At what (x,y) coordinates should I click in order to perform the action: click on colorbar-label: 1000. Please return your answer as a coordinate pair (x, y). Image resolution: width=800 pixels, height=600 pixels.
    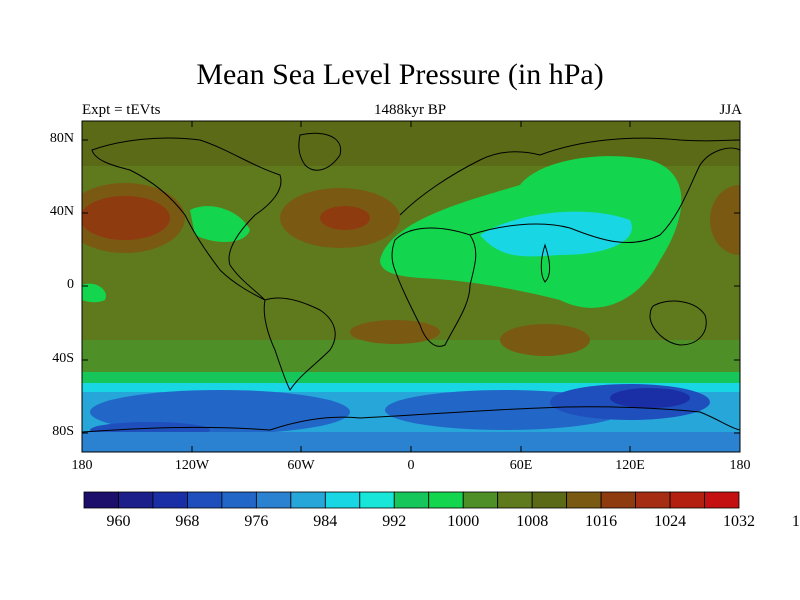
    Looking at the image, I should click on (463, 521).